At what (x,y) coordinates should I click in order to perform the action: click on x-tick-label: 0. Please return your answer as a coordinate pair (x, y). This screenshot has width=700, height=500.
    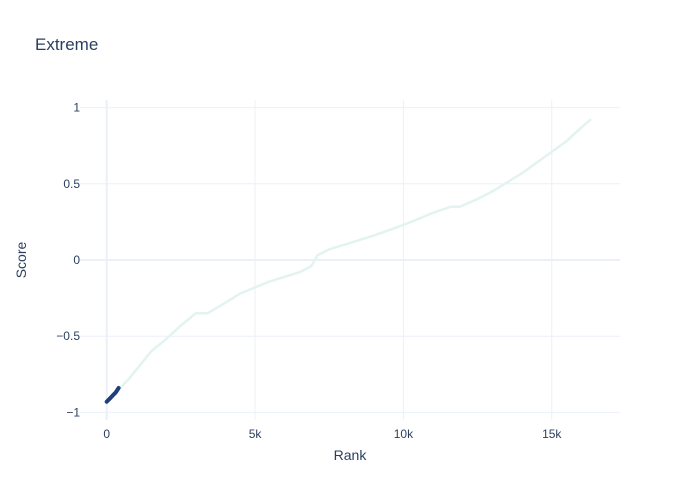
    Looking at the image, I should click on (106, 434).